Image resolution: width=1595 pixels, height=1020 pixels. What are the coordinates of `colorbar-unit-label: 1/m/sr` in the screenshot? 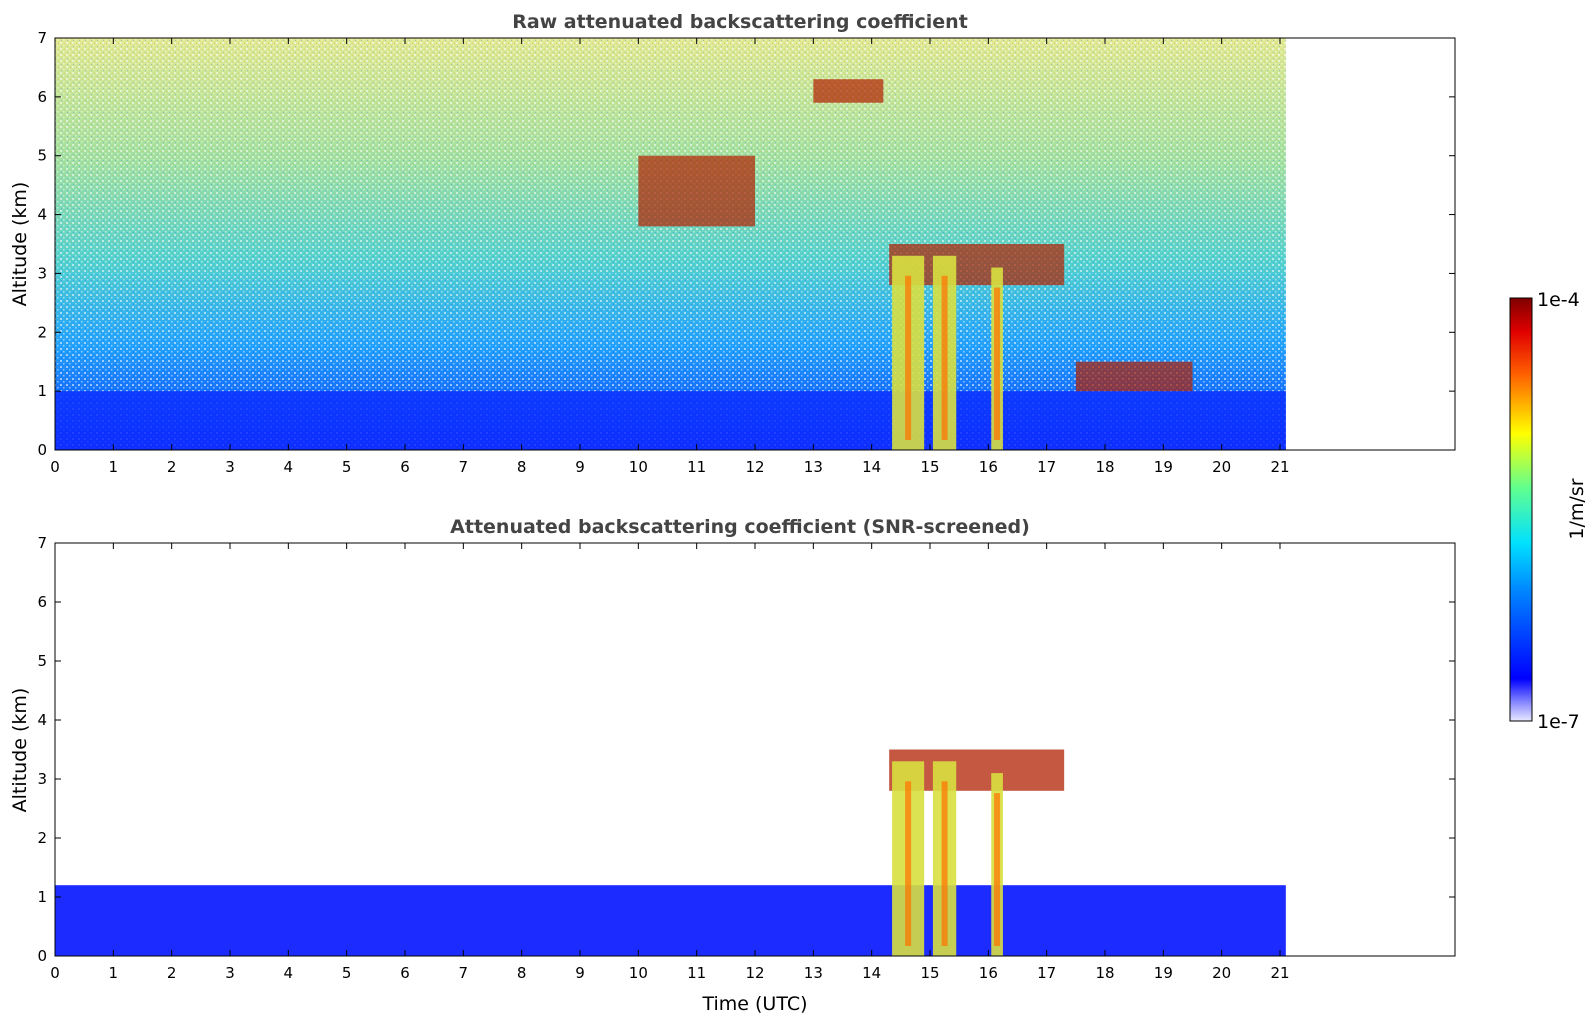 It's located at (1577, 508).